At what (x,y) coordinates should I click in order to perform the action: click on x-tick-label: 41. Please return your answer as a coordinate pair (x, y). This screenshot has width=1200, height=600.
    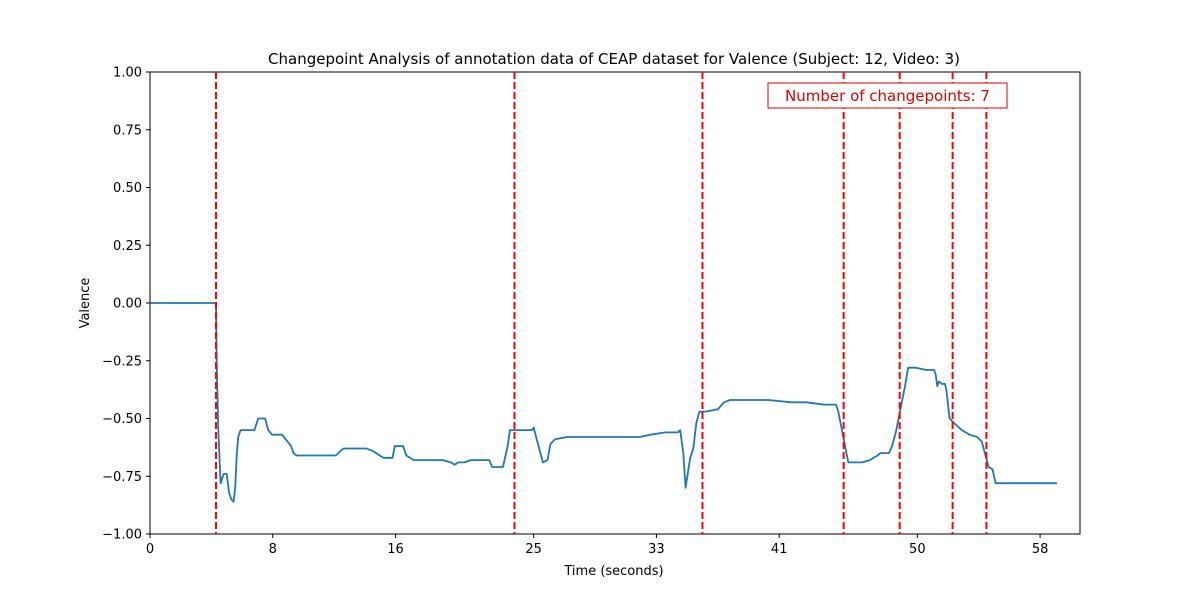
    Looking at the image, I should click on (779, 549).